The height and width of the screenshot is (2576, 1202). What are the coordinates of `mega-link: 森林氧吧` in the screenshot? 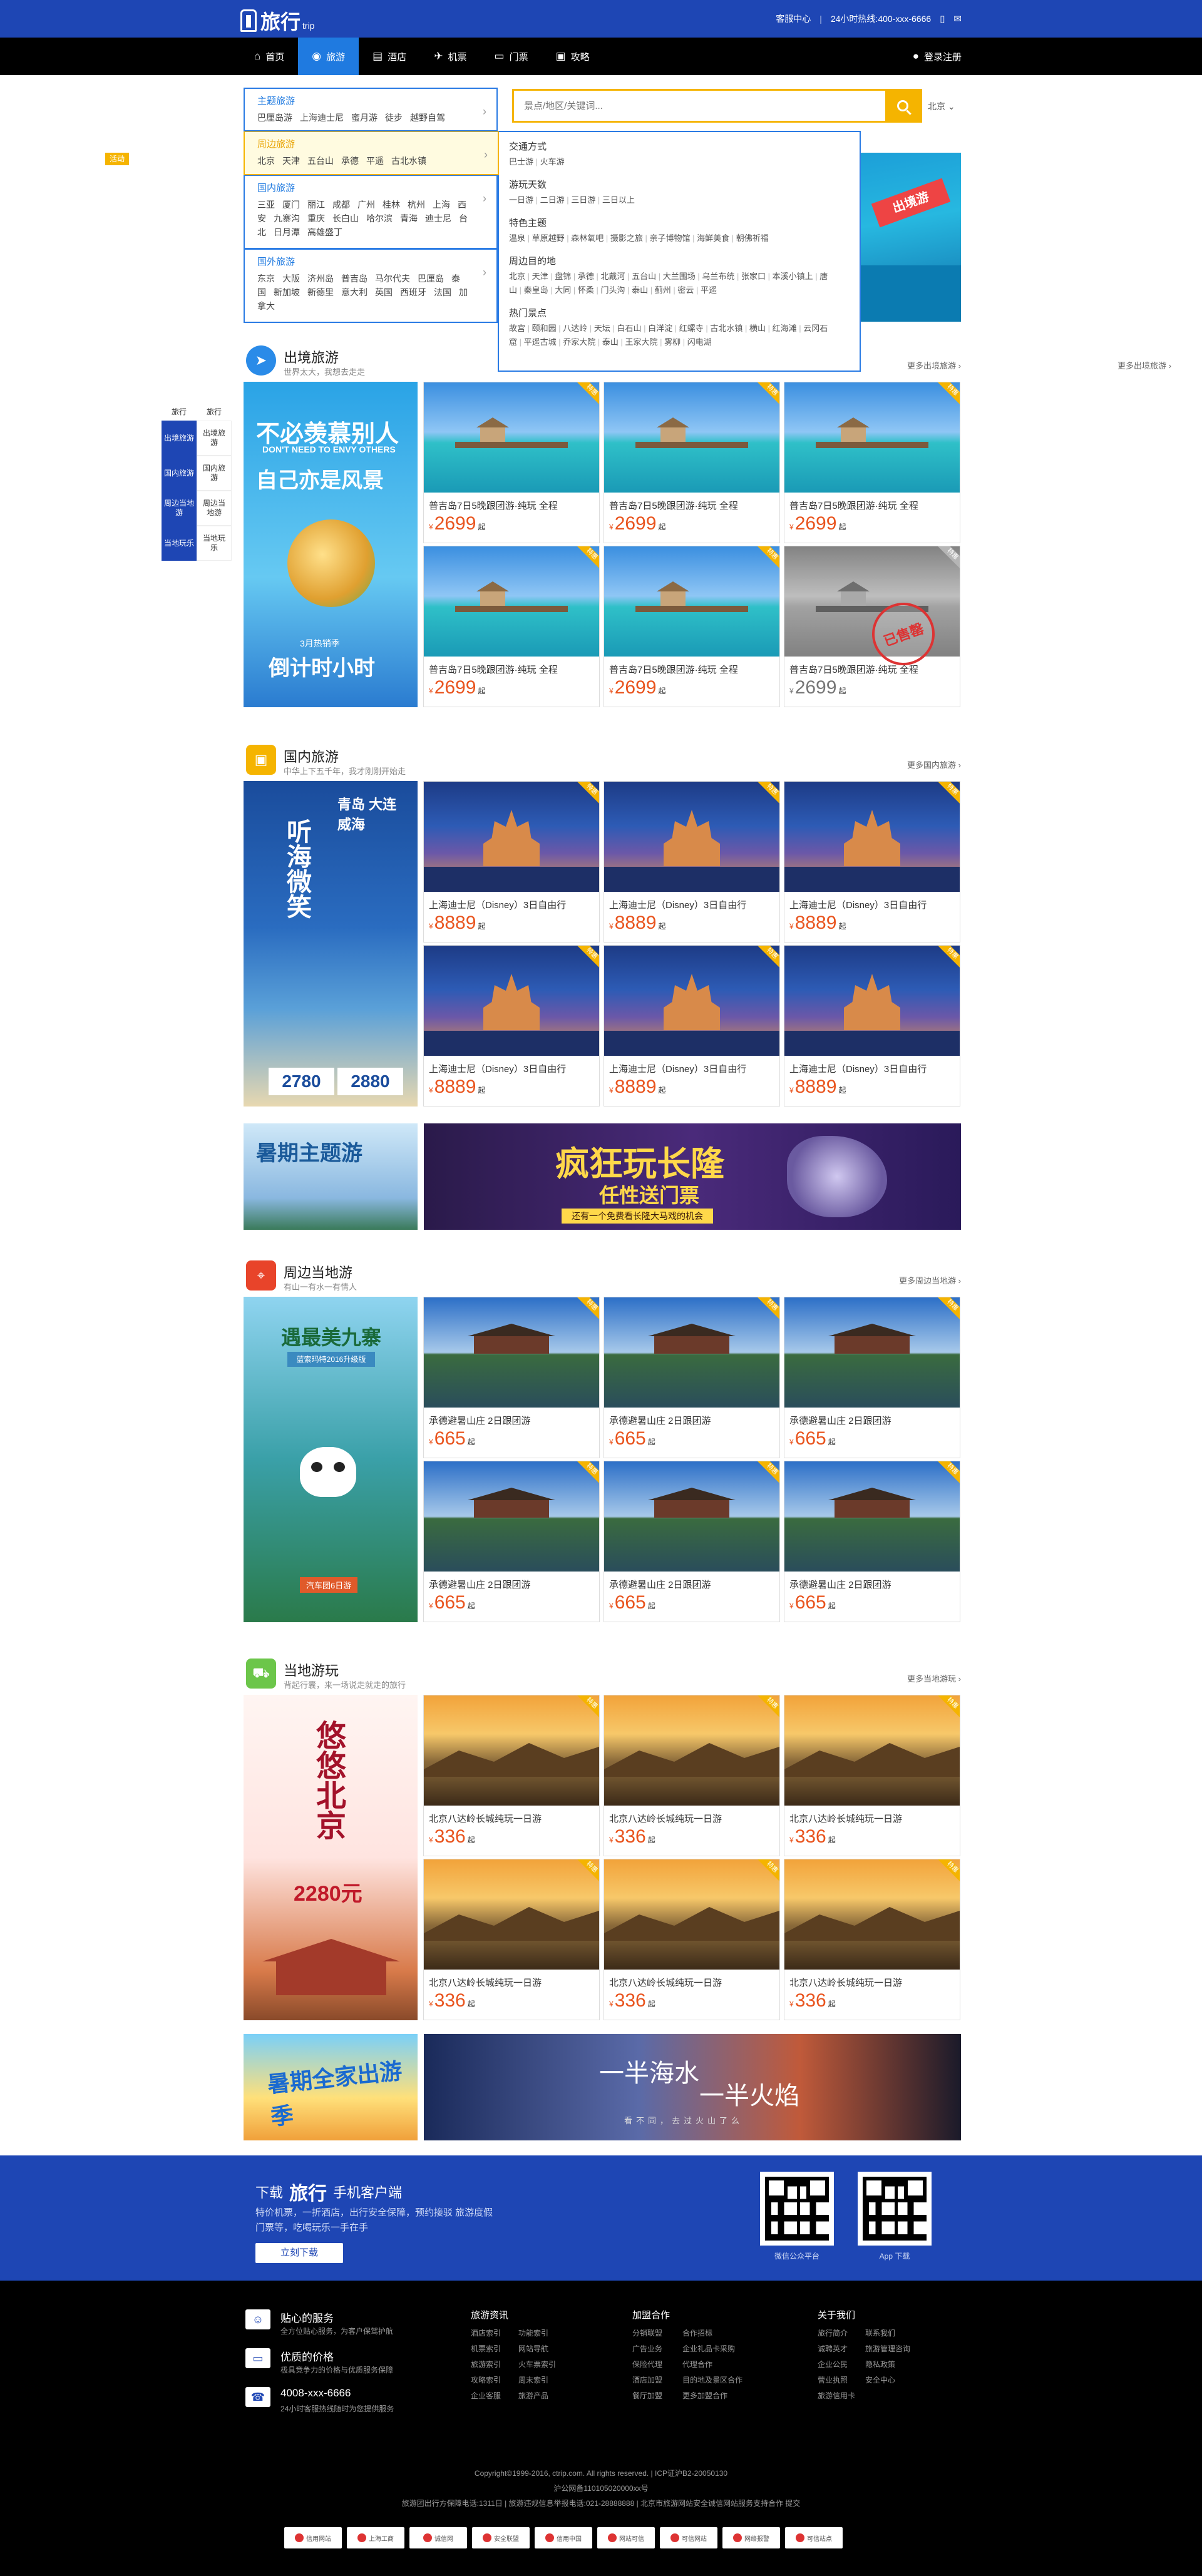 It's located at (590, 238).